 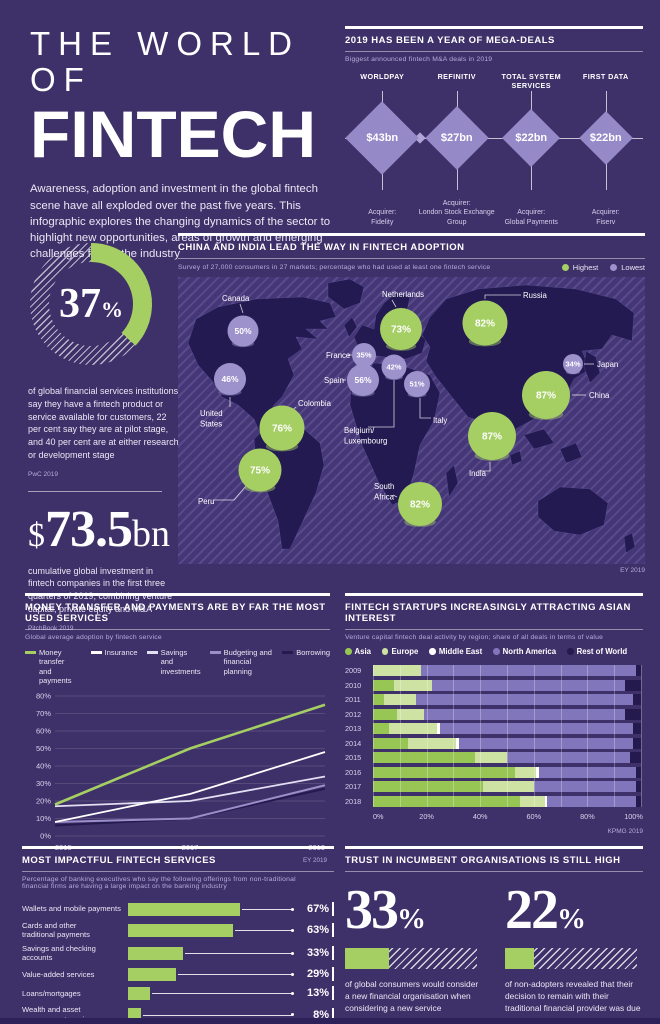 I want to click on map-bubble-spain, so click(x=363, y=380).